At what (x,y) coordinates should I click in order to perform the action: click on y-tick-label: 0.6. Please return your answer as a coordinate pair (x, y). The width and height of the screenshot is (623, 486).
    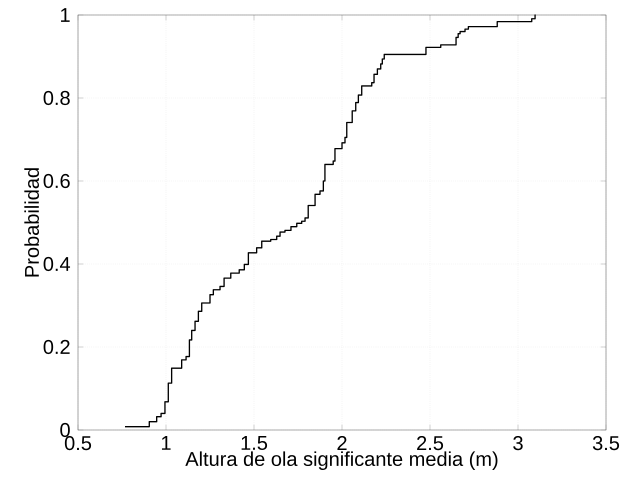
    Looking at the image, I should click on (57, 181).